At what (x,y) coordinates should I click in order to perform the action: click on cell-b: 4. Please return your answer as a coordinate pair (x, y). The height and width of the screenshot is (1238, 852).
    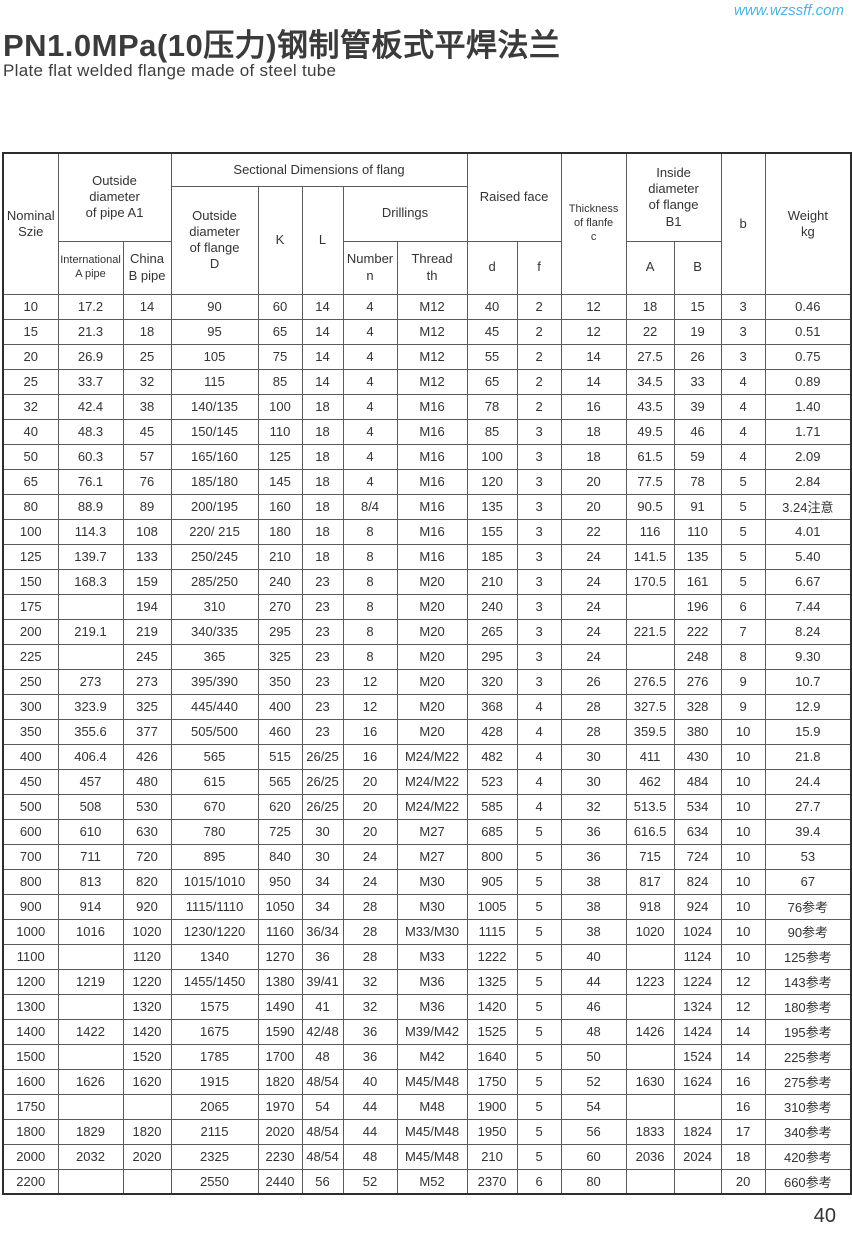
    Looking at the image, I should click on (743, 456).